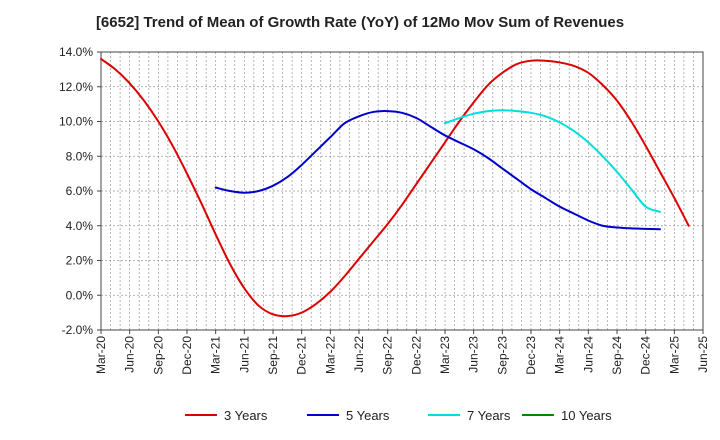 The image size is (720, 440). Describe the element at coordinates (76, 122) in the screenshot. I see `y-tick-label: 10.0%` at that location.